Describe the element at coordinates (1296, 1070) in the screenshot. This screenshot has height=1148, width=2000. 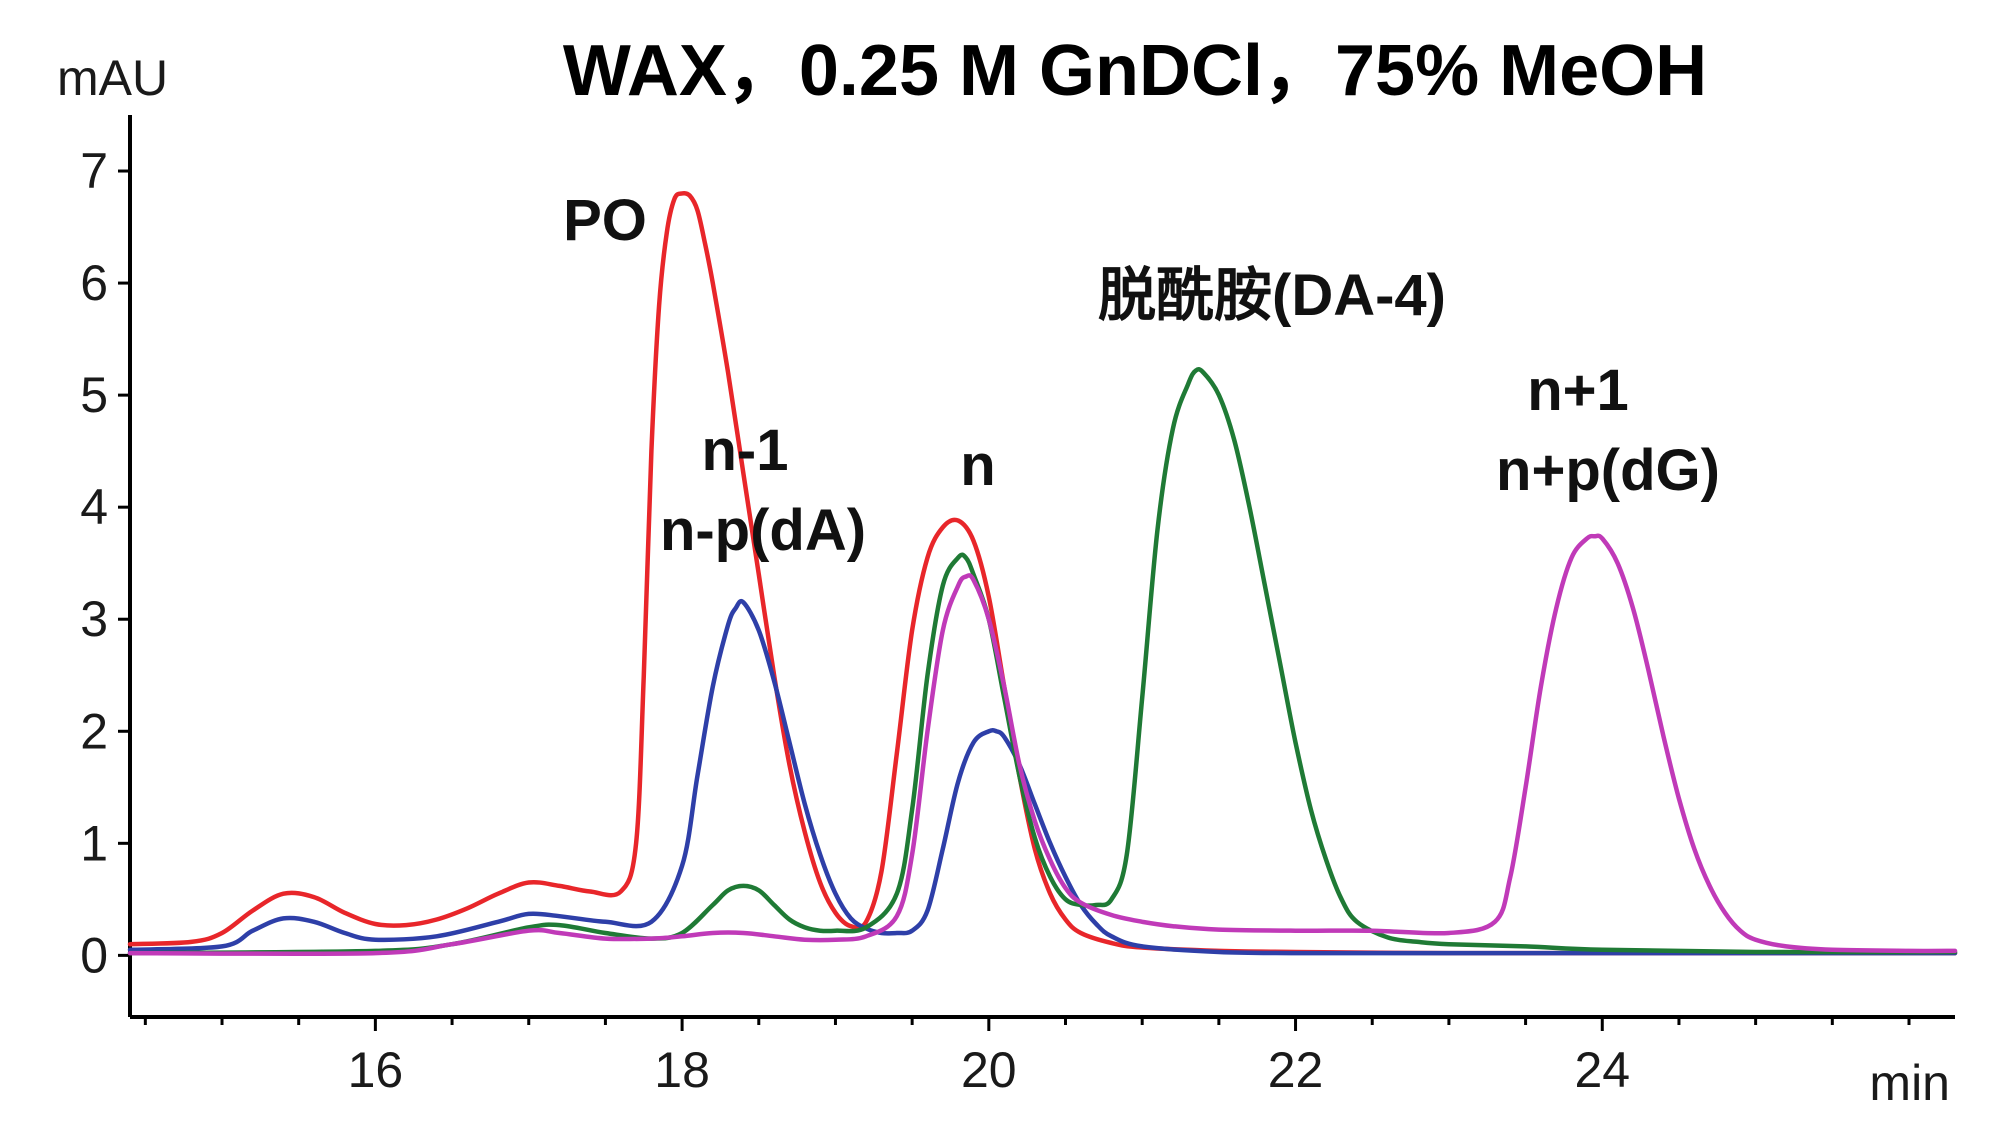
I see `x-tick-label: 22` at that location.